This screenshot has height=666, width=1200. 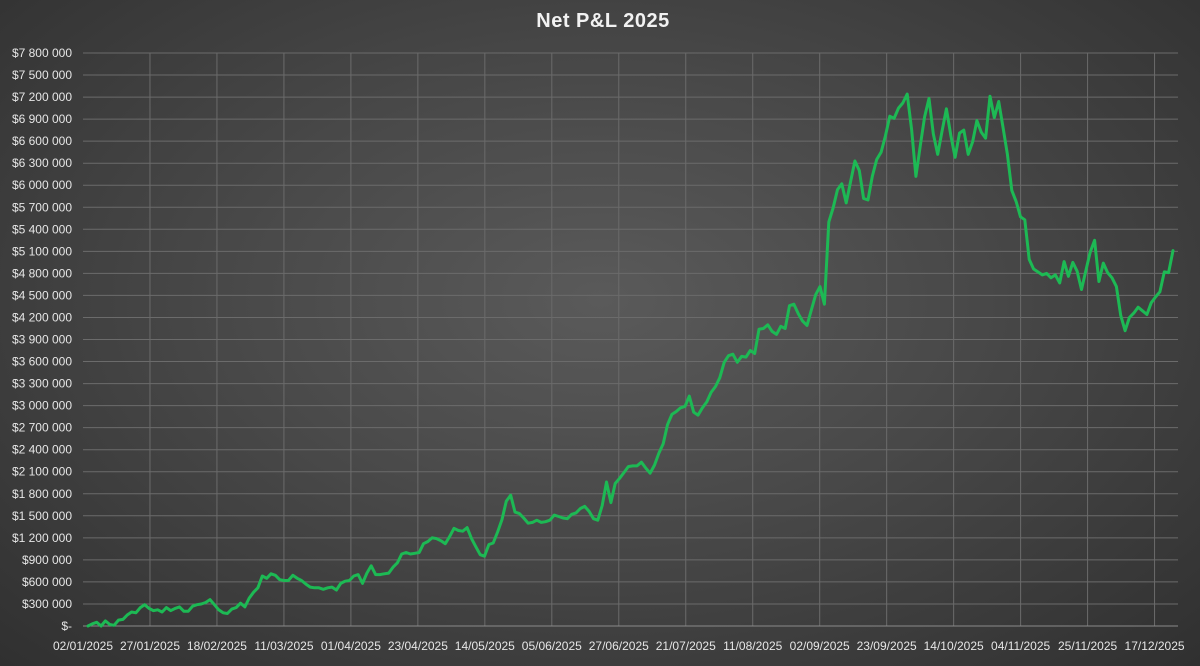 What do you see at coordinates (42, 406) in the screenshot?
I see `y-tick-label: $3 000 000` at bounding box center [42, 406].